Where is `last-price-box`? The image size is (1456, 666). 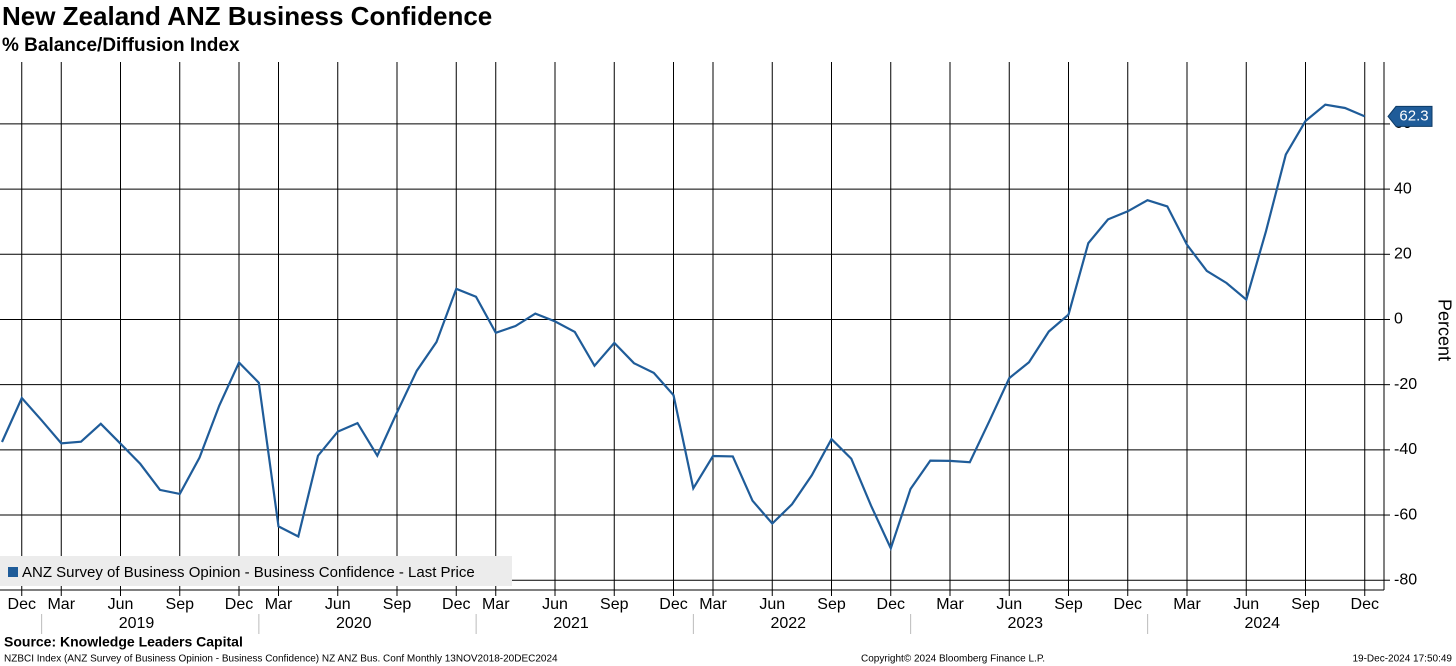
last-price-box is located at coordinates (1410, 116).